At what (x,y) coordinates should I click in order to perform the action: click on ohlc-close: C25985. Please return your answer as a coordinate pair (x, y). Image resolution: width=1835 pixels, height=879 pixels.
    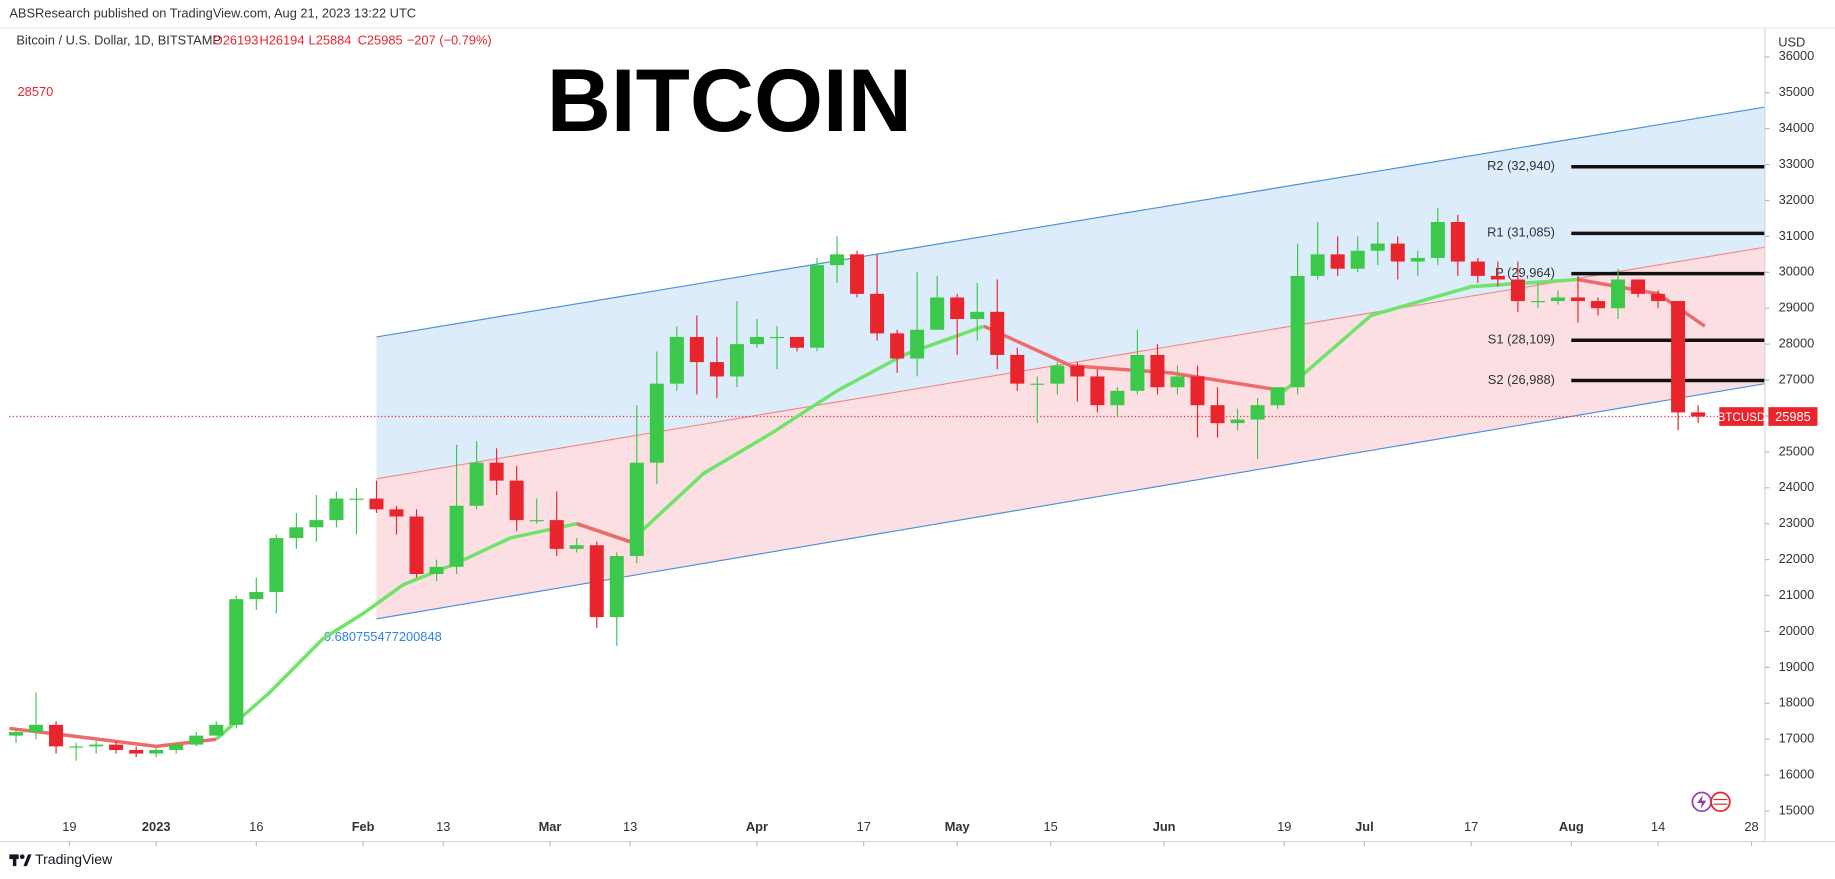
    Looking at the image, I should click on (380, 39).